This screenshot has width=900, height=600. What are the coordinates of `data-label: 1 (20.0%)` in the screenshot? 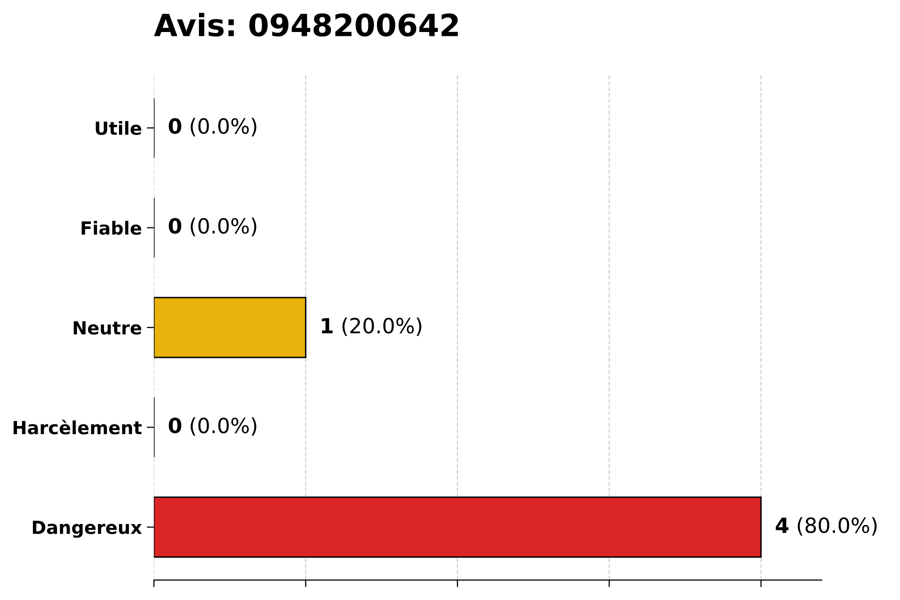 It's located at (372, 326).